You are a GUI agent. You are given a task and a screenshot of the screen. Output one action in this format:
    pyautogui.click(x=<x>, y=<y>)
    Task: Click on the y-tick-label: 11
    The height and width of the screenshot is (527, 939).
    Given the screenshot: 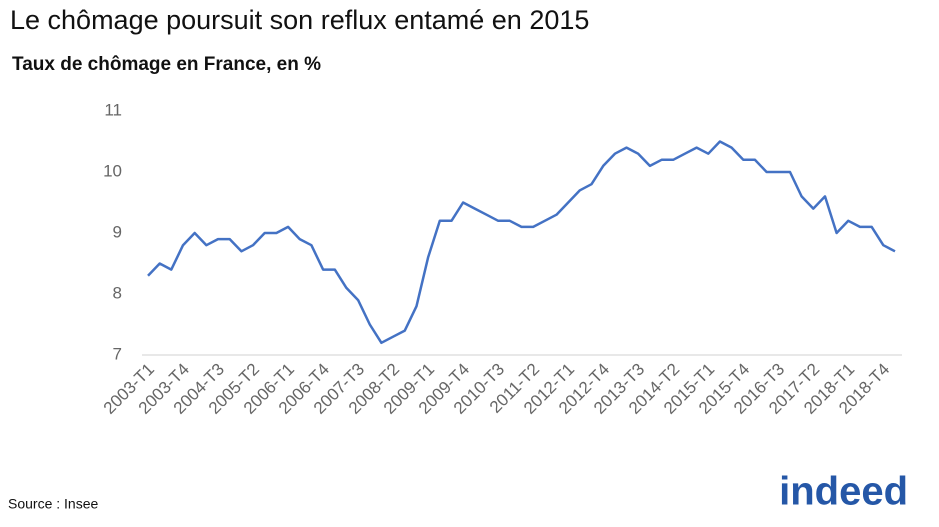 What is the action you would take?
    pyautogui.click(x=113, y=109)
    